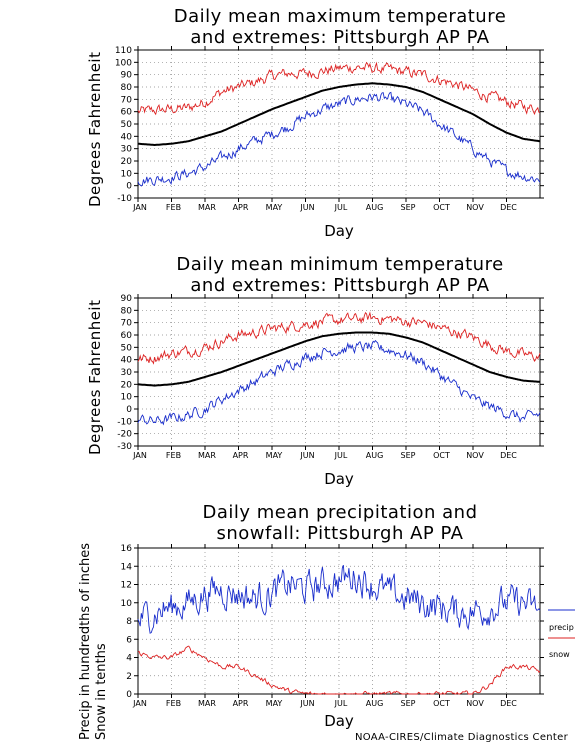  Describe the element at coordinates (127, 398) in the screenshot. I see `chart2-ytick-label: 10` at that location.